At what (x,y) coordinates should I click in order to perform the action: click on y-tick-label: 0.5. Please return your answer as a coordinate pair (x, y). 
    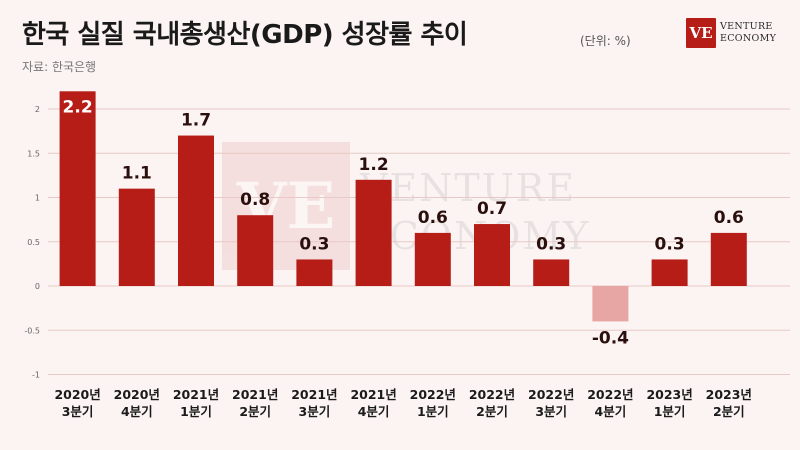
    Looking at the image, I should click on (33, 242).